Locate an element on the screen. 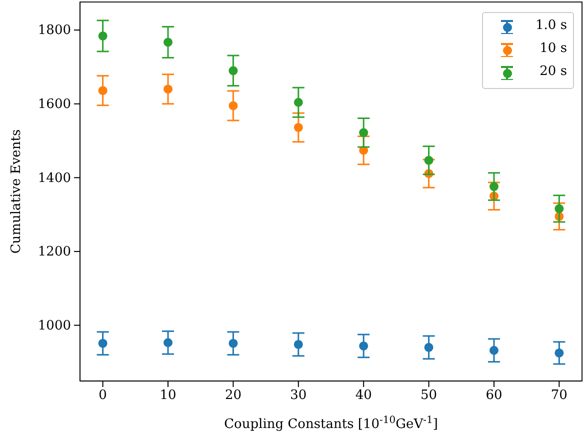 The image size is (583, 434). x-tick-label: 30 is located at coordinates (298, 396).